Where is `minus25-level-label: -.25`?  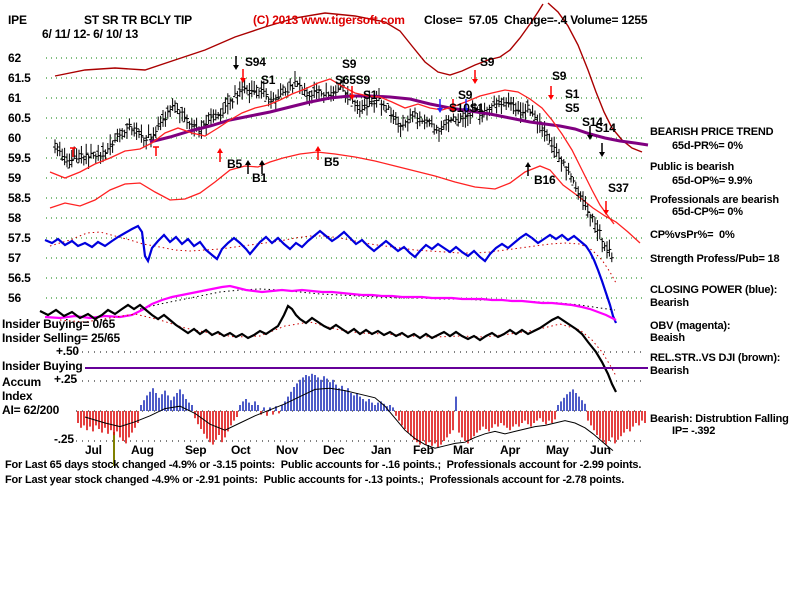 minus25-level-label: -.25 is located at coordinates (64, 439).